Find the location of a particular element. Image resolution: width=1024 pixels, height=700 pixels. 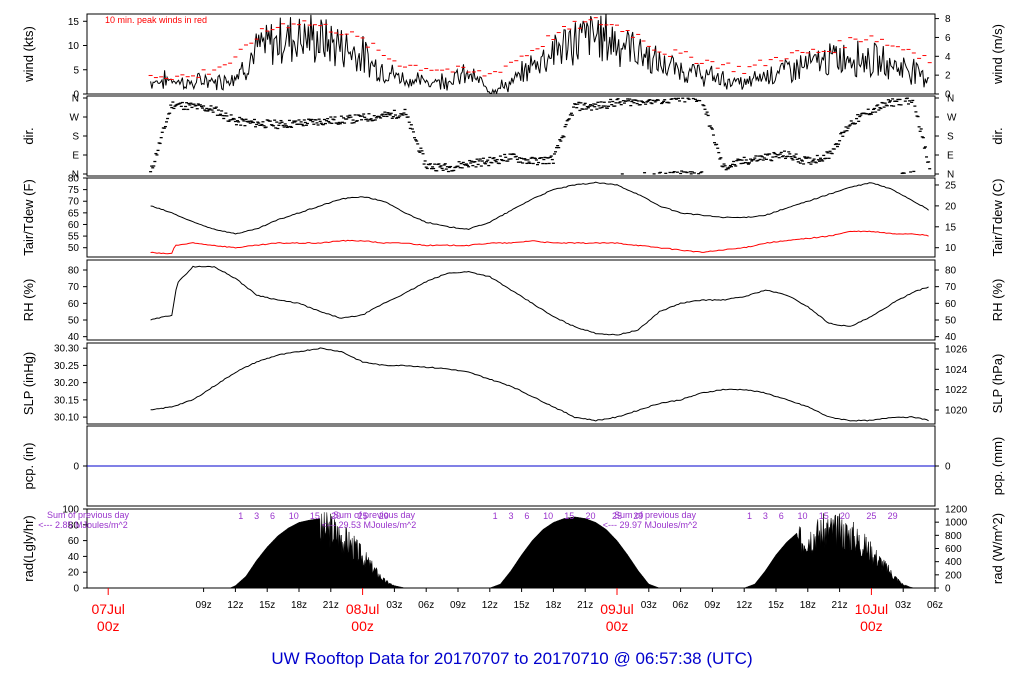

series-line-slp is located at coordinates (539, 384).